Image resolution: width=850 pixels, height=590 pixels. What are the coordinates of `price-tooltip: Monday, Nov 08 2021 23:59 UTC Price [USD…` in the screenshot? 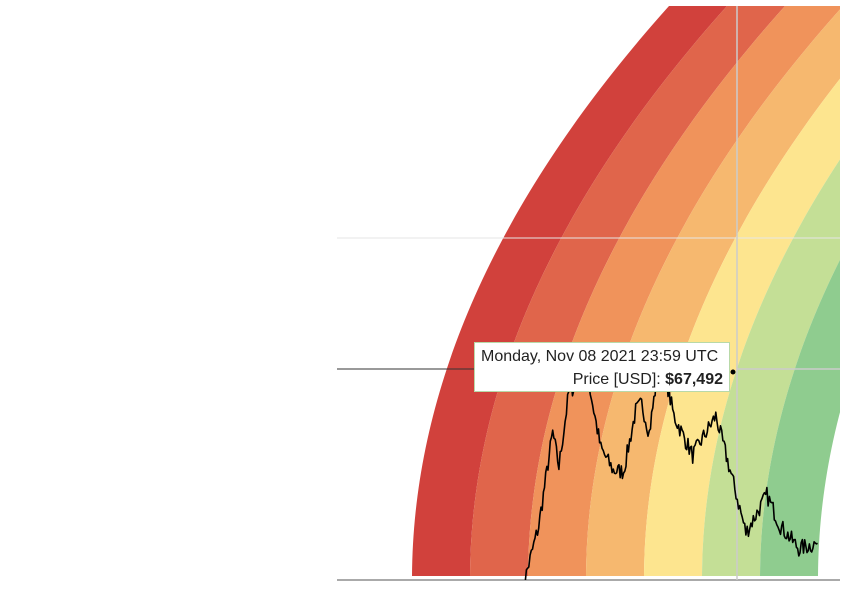 It's located at (602, 367).